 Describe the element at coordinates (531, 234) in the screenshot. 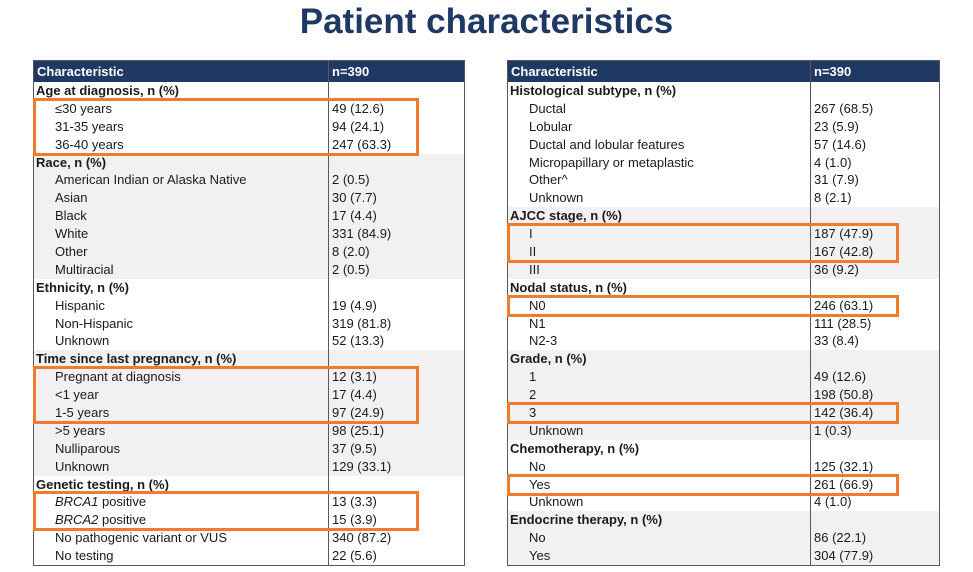

I see `row-label: I` at that location.